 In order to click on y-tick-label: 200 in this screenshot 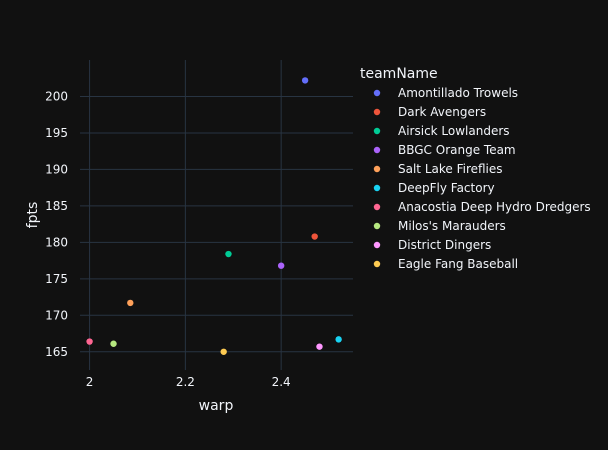, I will do `click(56, 96)`.